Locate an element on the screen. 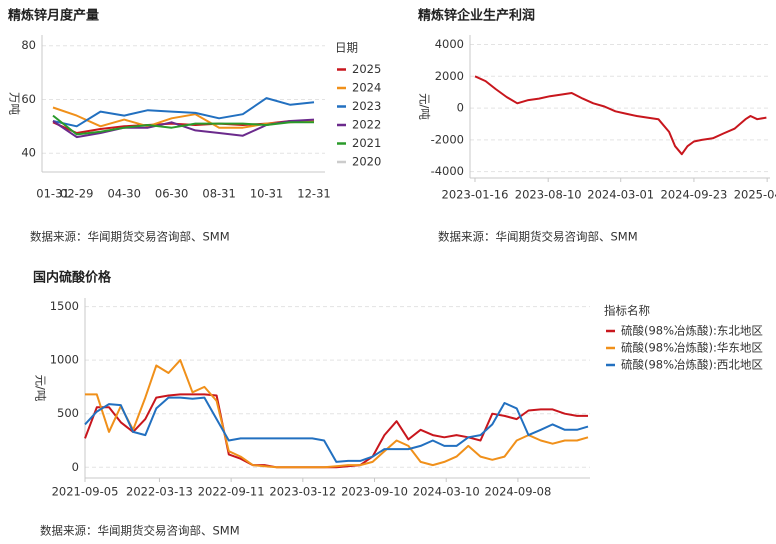  x-tick-label: 12-31 is located at coordinates (313, 194).